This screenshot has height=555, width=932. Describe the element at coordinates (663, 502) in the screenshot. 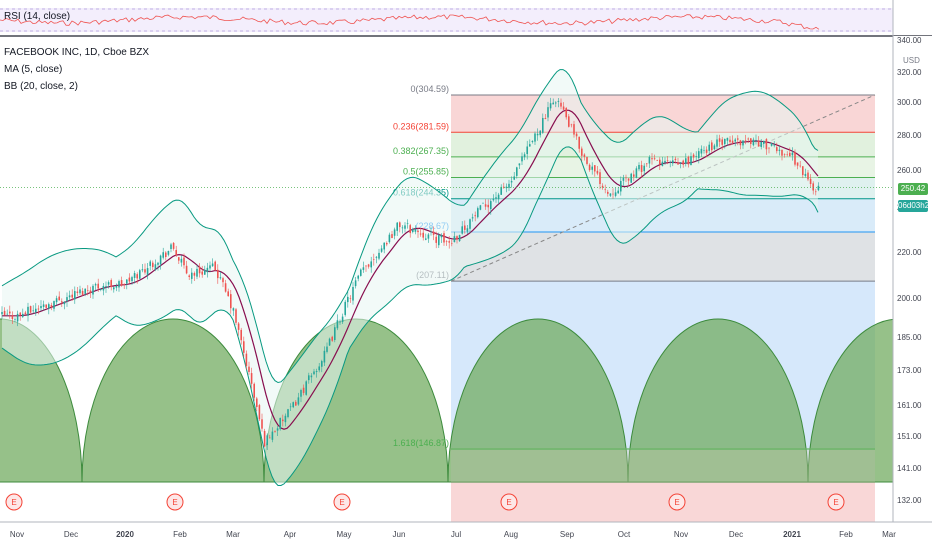

I see `fib-lower-zone` at that location.